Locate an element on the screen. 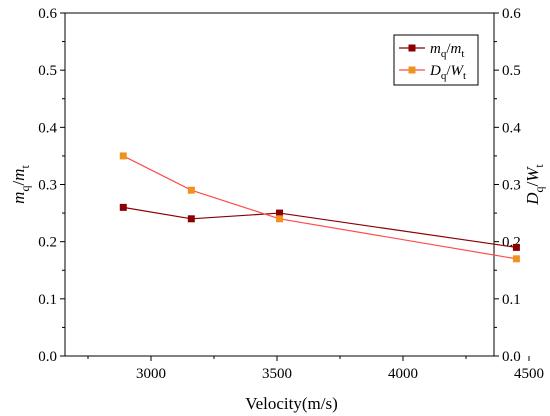 Image resolution: width=550 pixels, height=416 pixels. left-y-axis-title: mq/mt is located at coordinates (20, 184).